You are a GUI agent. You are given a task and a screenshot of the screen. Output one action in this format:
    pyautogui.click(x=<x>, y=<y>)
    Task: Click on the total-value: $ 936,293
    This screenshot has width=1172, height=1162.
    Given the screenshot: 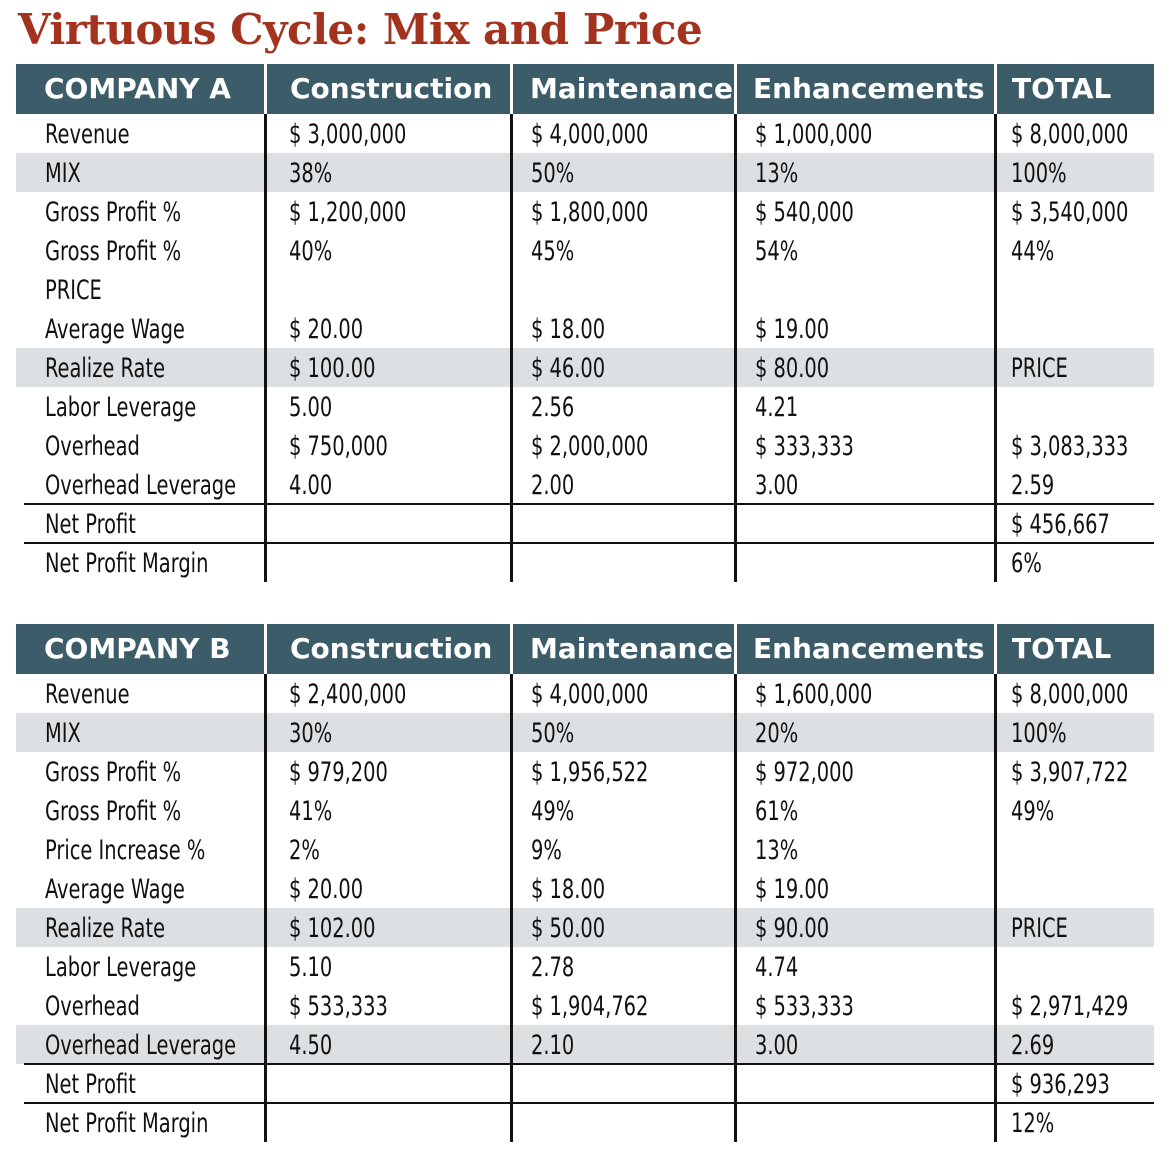 What is the action you would take?
    pyautogui.click(x=1060, y=1084)
    